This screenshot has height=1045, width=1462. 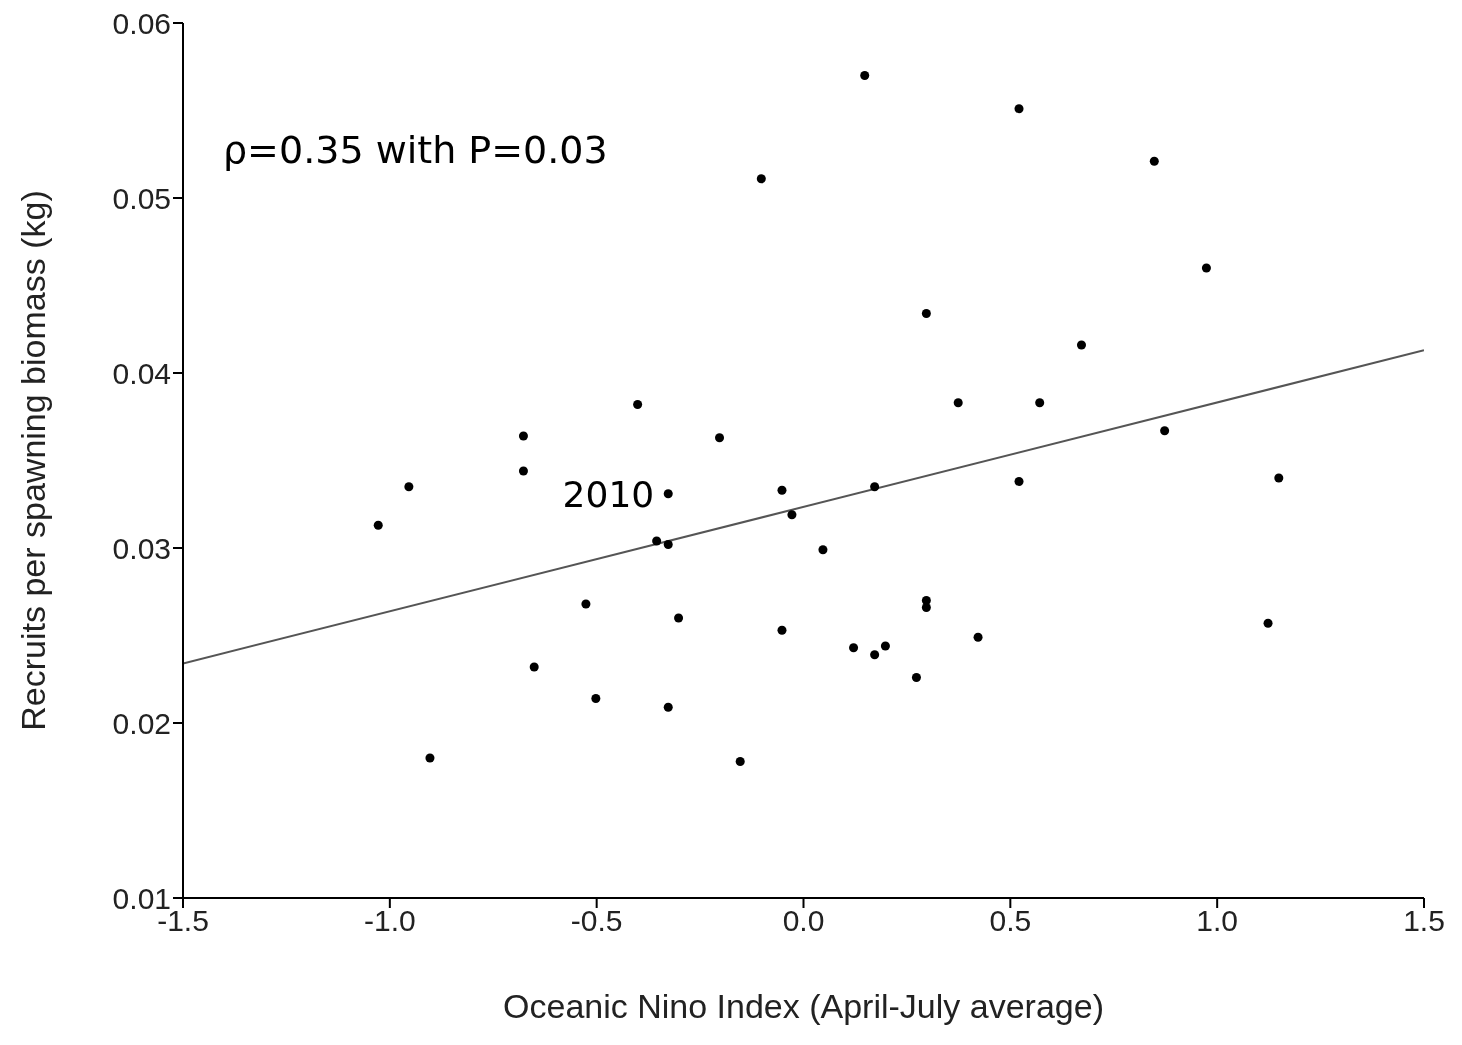 What do you see at coordinates (33, 460) in the screenshot?
I see `y-axis-title: Recruits per spawning biomass (kg)` at bounding box center [33, 460].